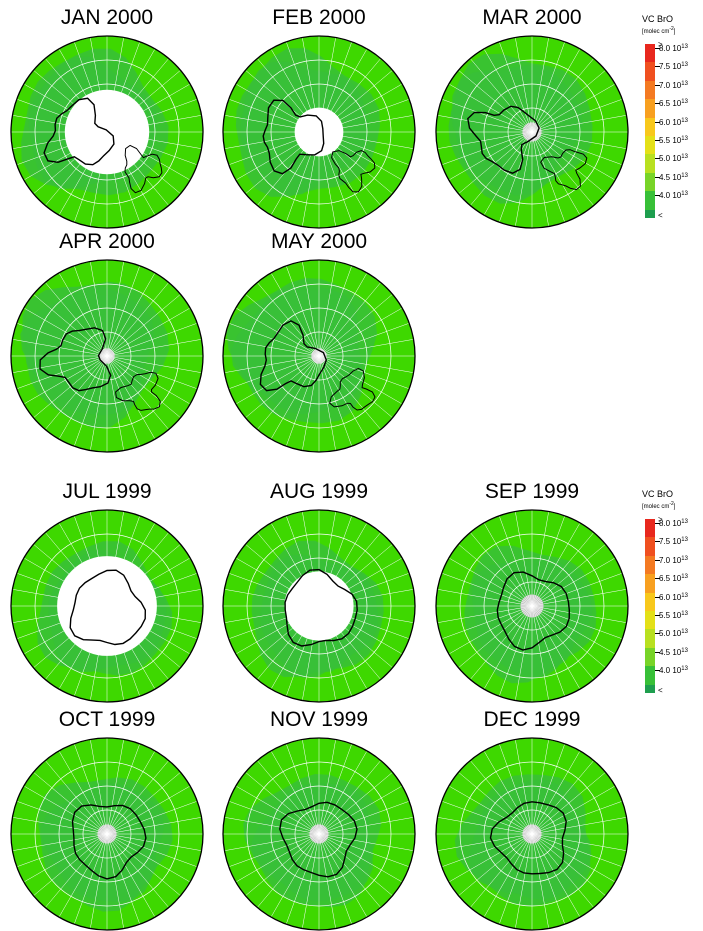 This screenshot has width=703, height=931. I want to click on map-panel-apr-2000: APR 2000, so click(107, 340).